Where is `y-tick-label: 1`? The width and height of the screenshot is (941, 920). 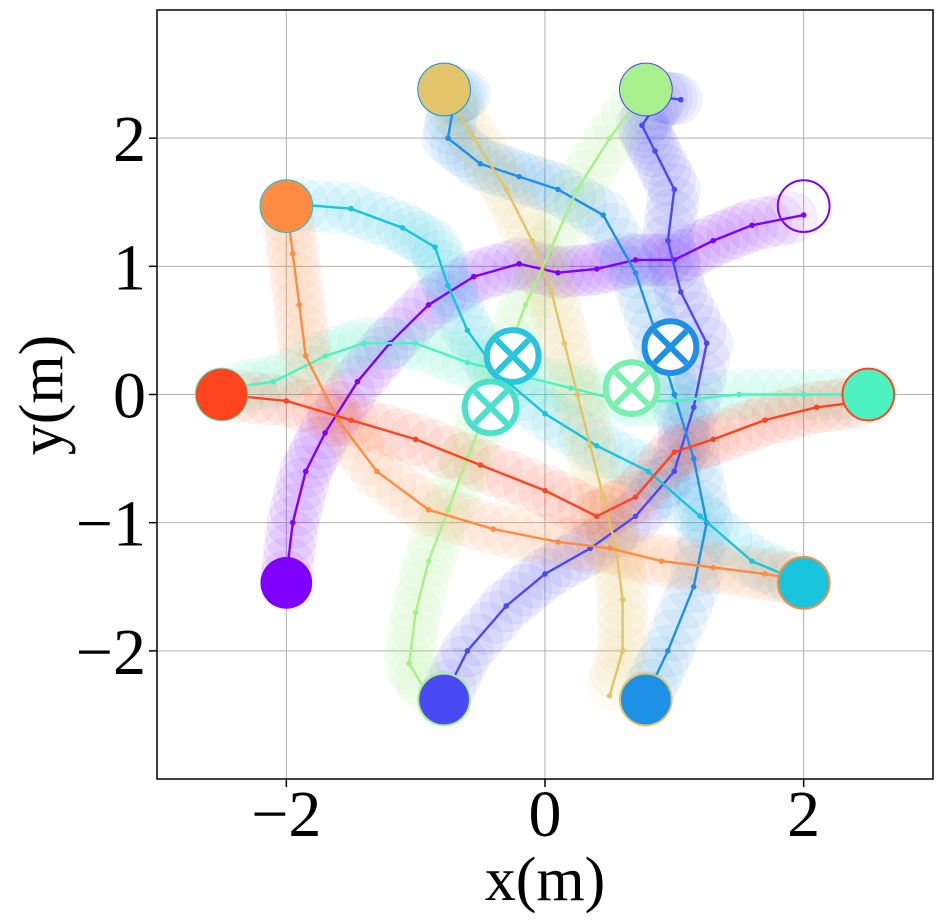 y-tick-label: 1 is located at coordinates (129, 267).